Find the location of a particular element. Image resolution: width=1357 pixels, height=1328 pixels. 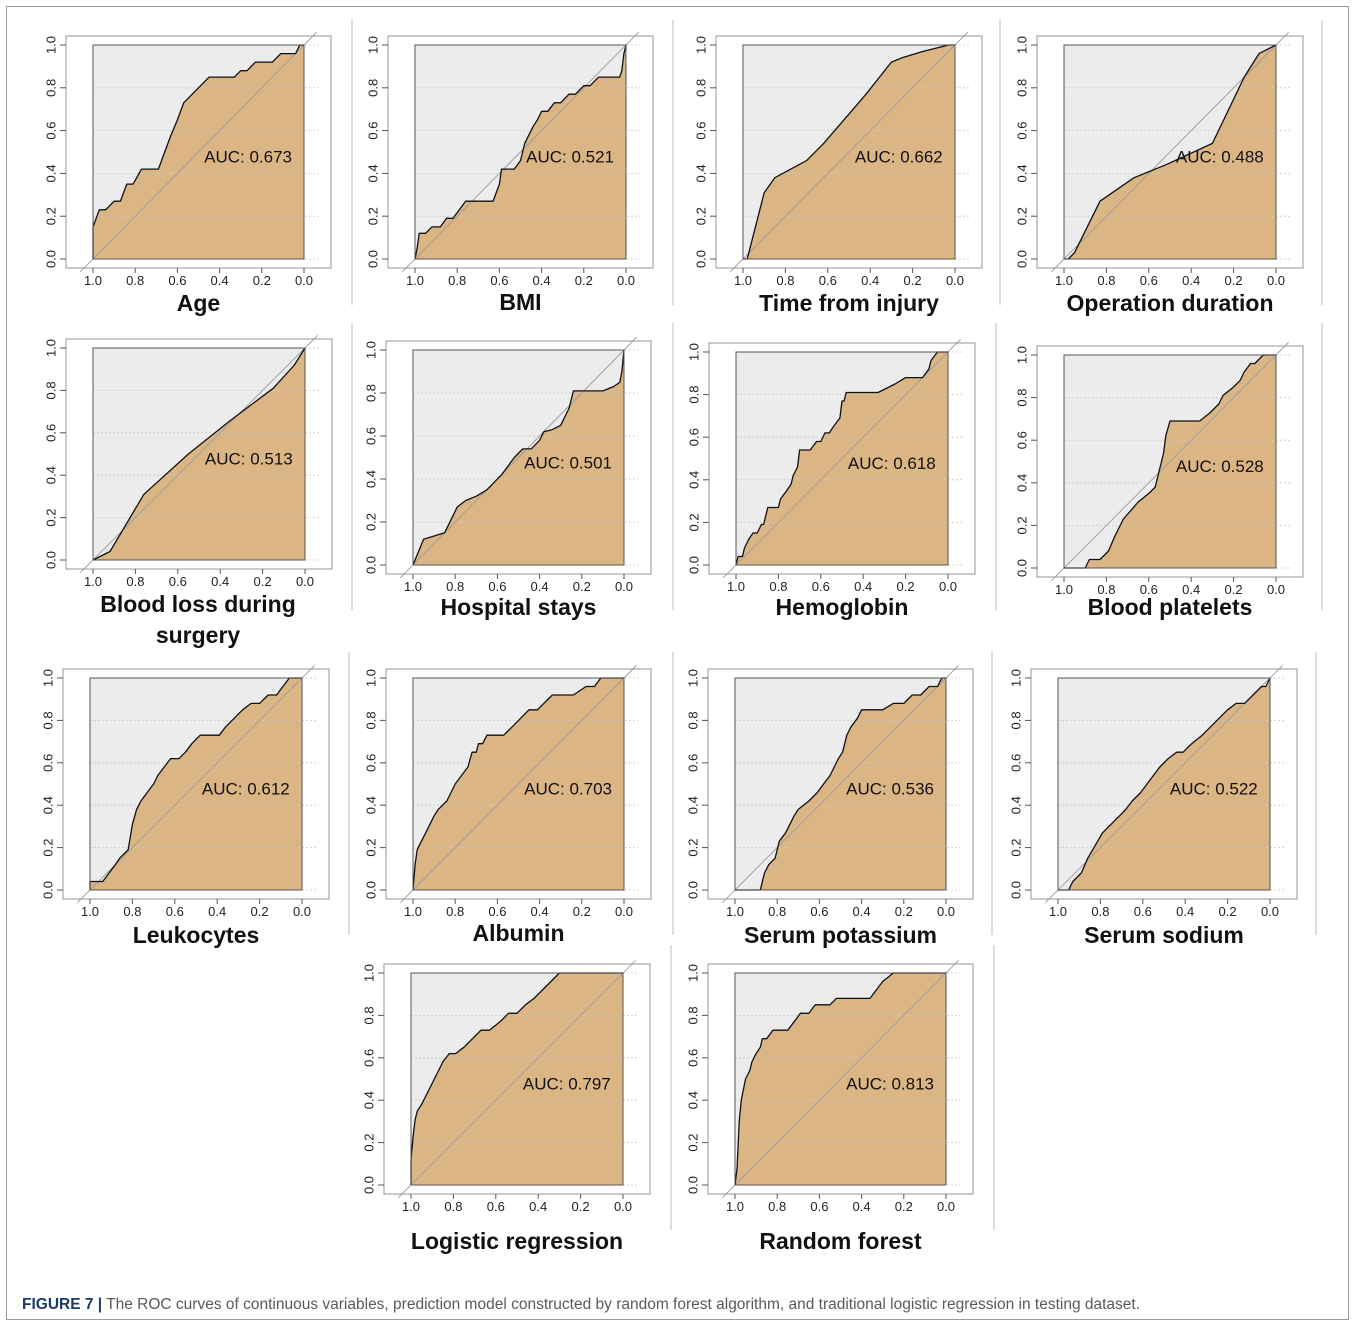

panel-title: Blood platelets is located at coordinates (1170, 607).